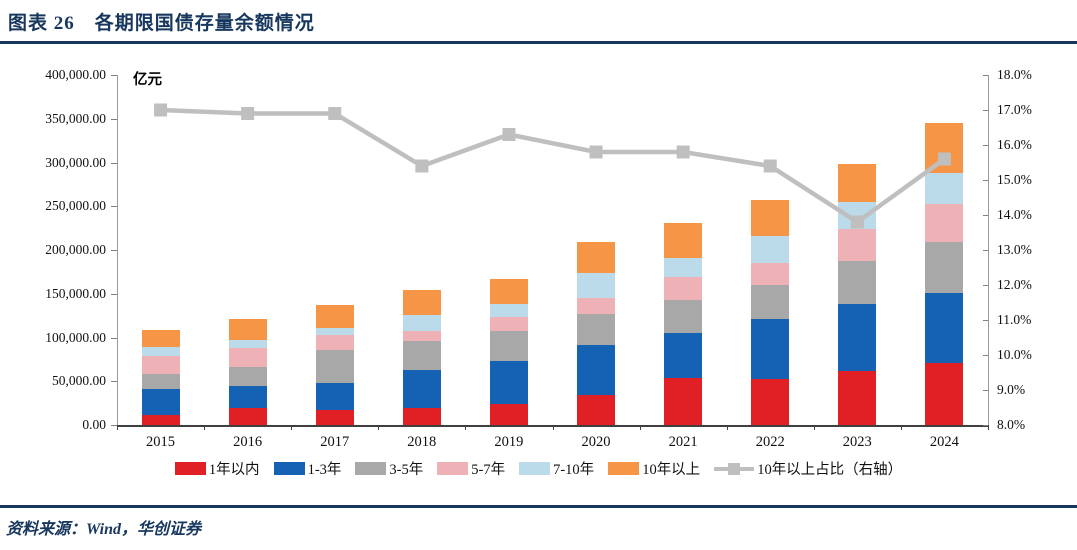 The width and height of the screenshot is (1077, 550). Describe the element at coordinates (75, 74) in the screenshot. I see `y-axis-left-tick-label: 400,000.00` at that location.